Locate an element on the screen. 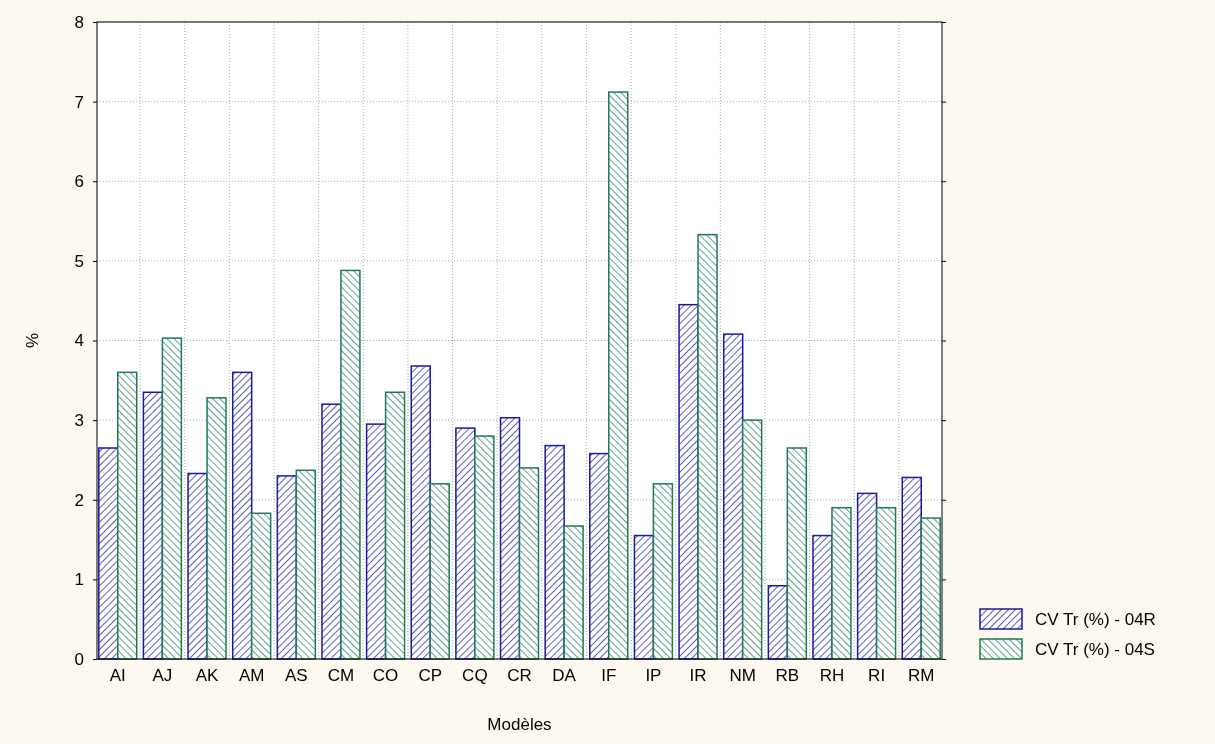  y-tick-label: 7 is located at coordinates (79, 102).